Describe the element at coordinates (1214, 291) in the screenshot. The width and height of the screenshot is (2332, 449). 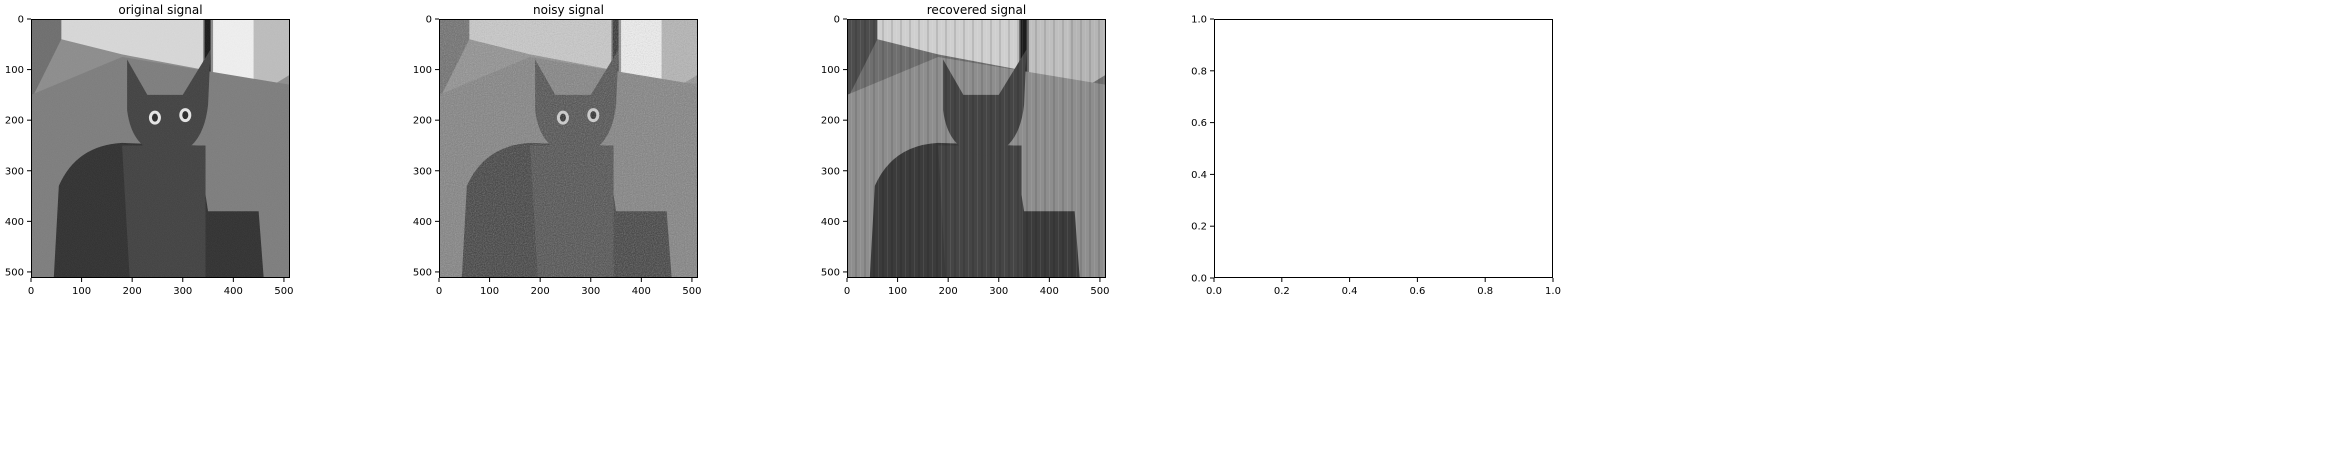
I see `x-tick-label: 0.0` at that location.